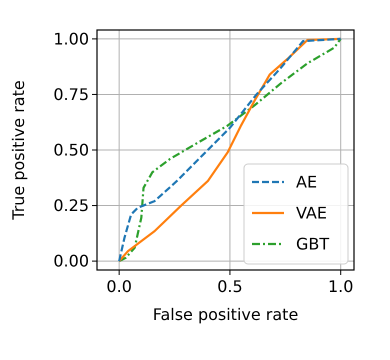 The height and width of the screenshot is (360, 390). I want to click on y-tick-label: 1.00, so click(71, 38).